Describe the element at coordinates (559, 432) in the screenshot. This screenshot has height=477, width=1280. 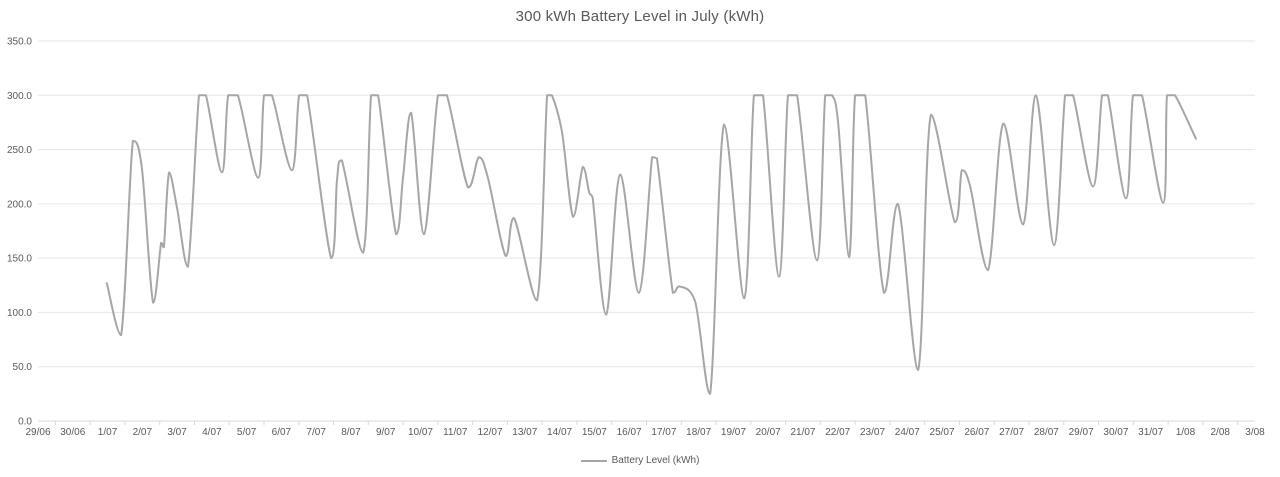
I see `x-tick-label: 14/07` at that location.